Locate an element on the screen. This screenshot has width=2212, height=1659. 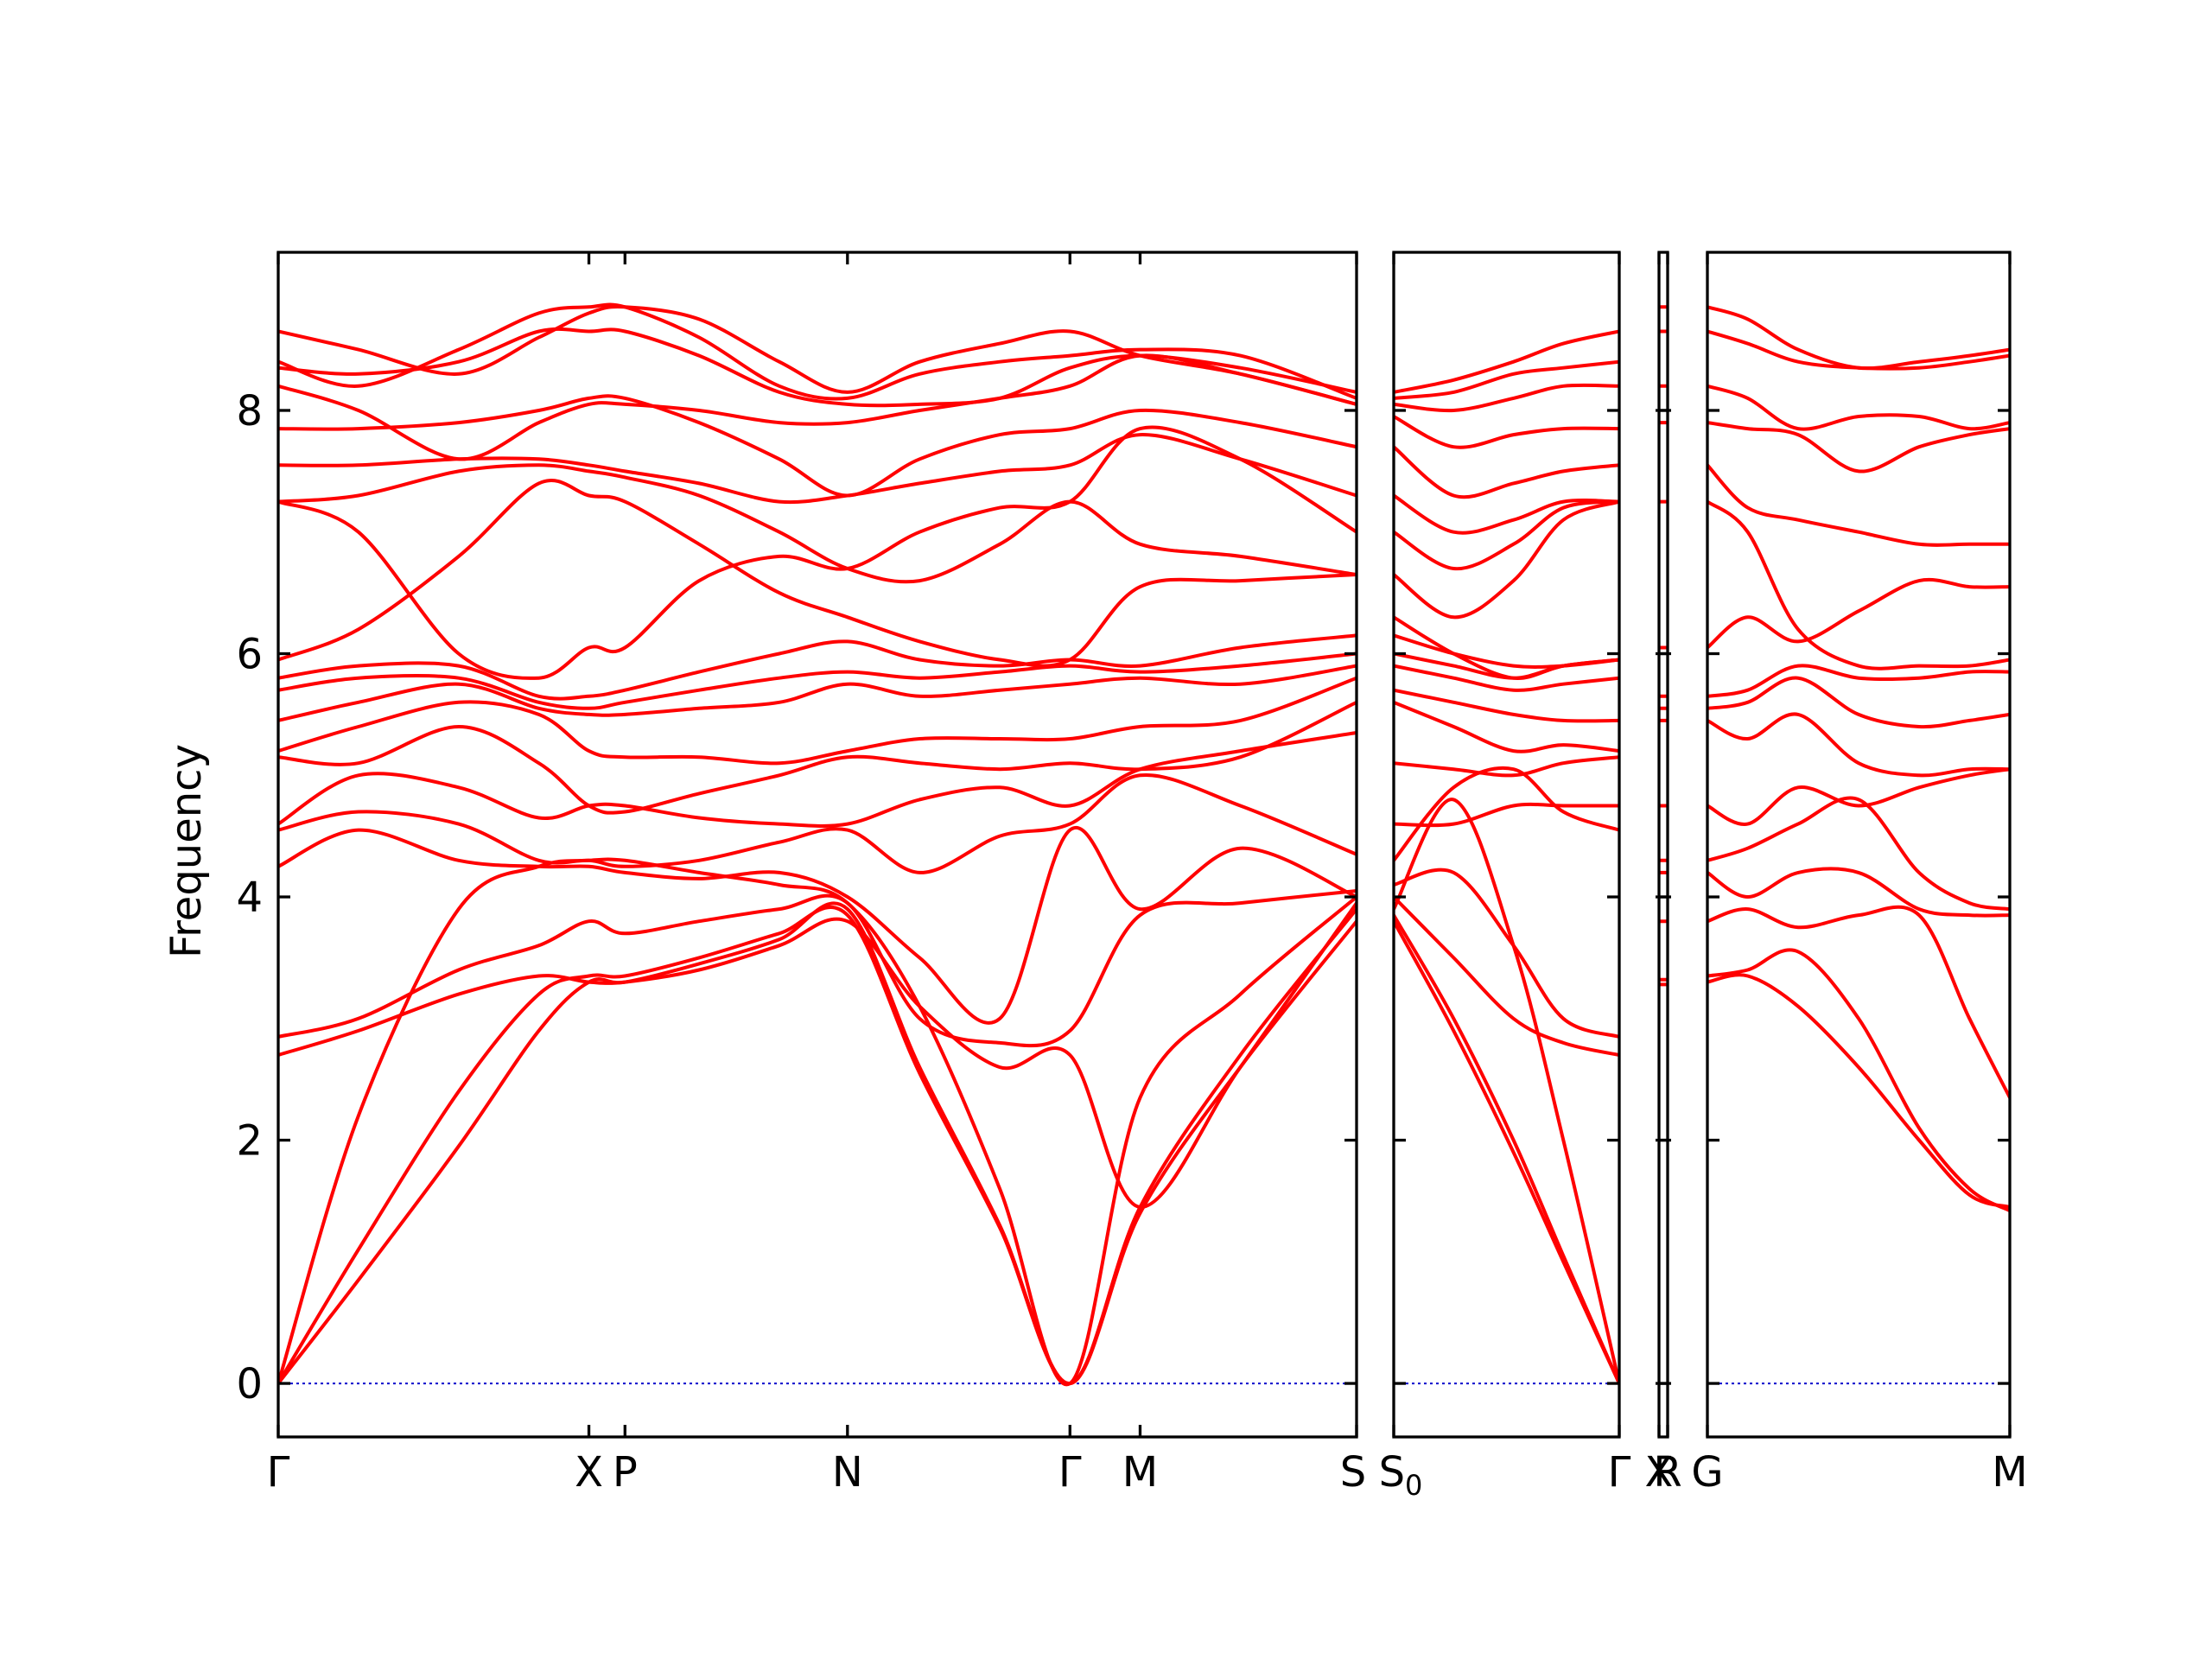
y-tick-label: 4 is located at coordinates (249, 898).